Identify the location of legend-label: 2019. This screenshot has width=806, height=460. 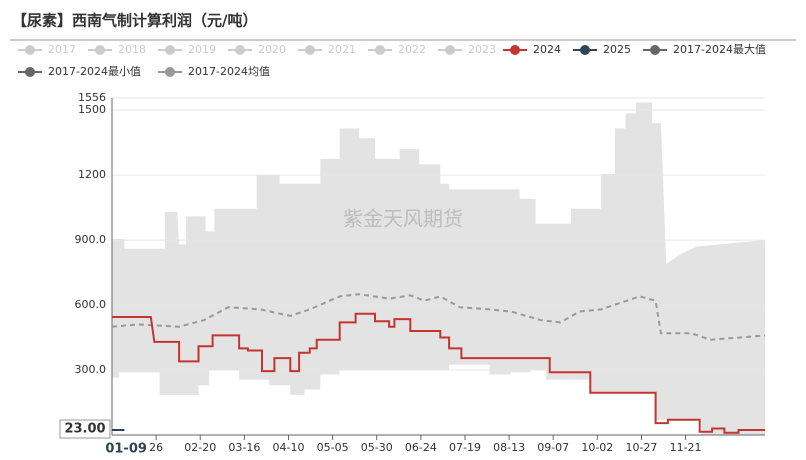
(202, 49).